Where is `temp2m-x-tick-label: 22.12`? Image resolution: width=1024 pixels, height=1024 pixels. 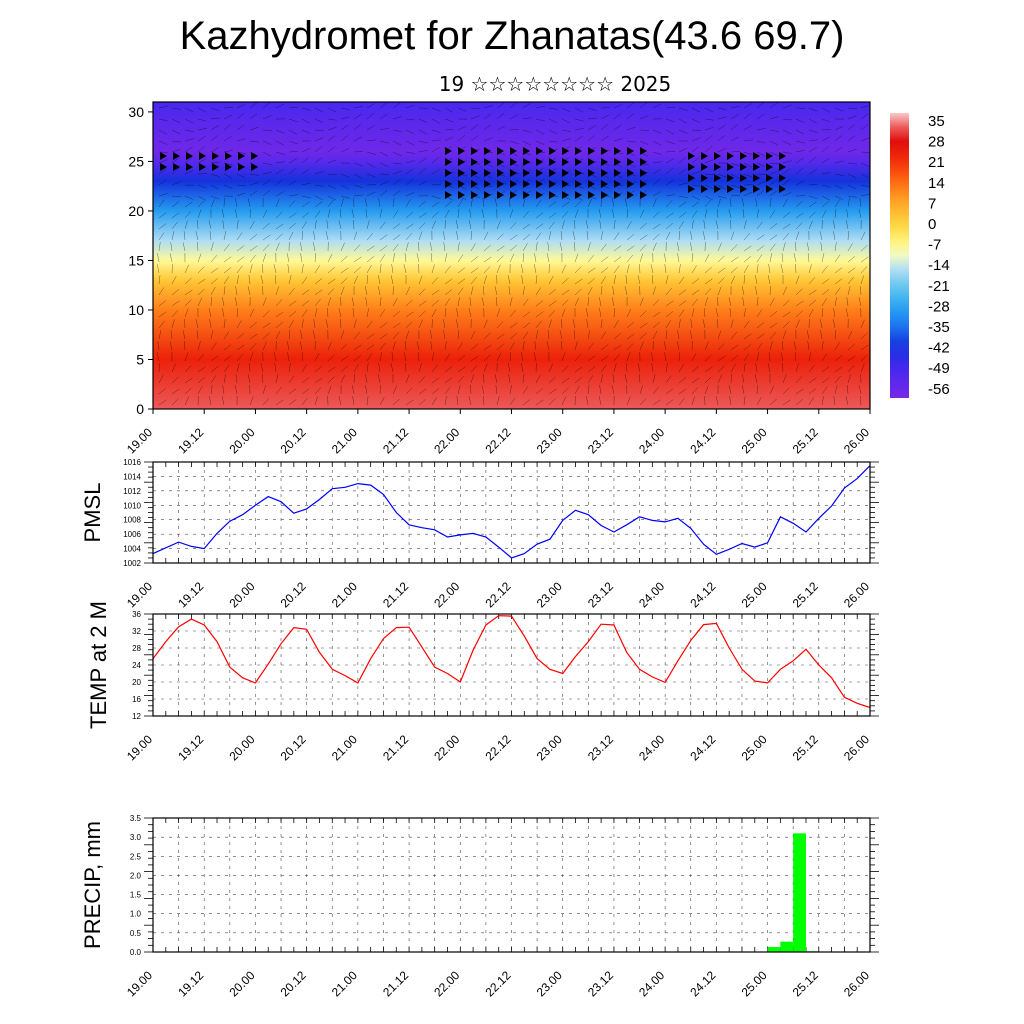
temp2m-x-tick-label: 22.12 is located at coordinates (497, 747).